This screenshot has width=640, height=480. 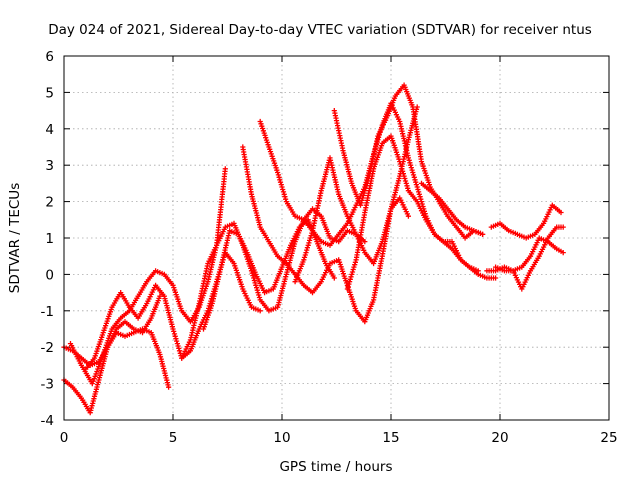 I want to click on y-axis-label: SDTVAR / TECUs, so click(x=15, y=238).